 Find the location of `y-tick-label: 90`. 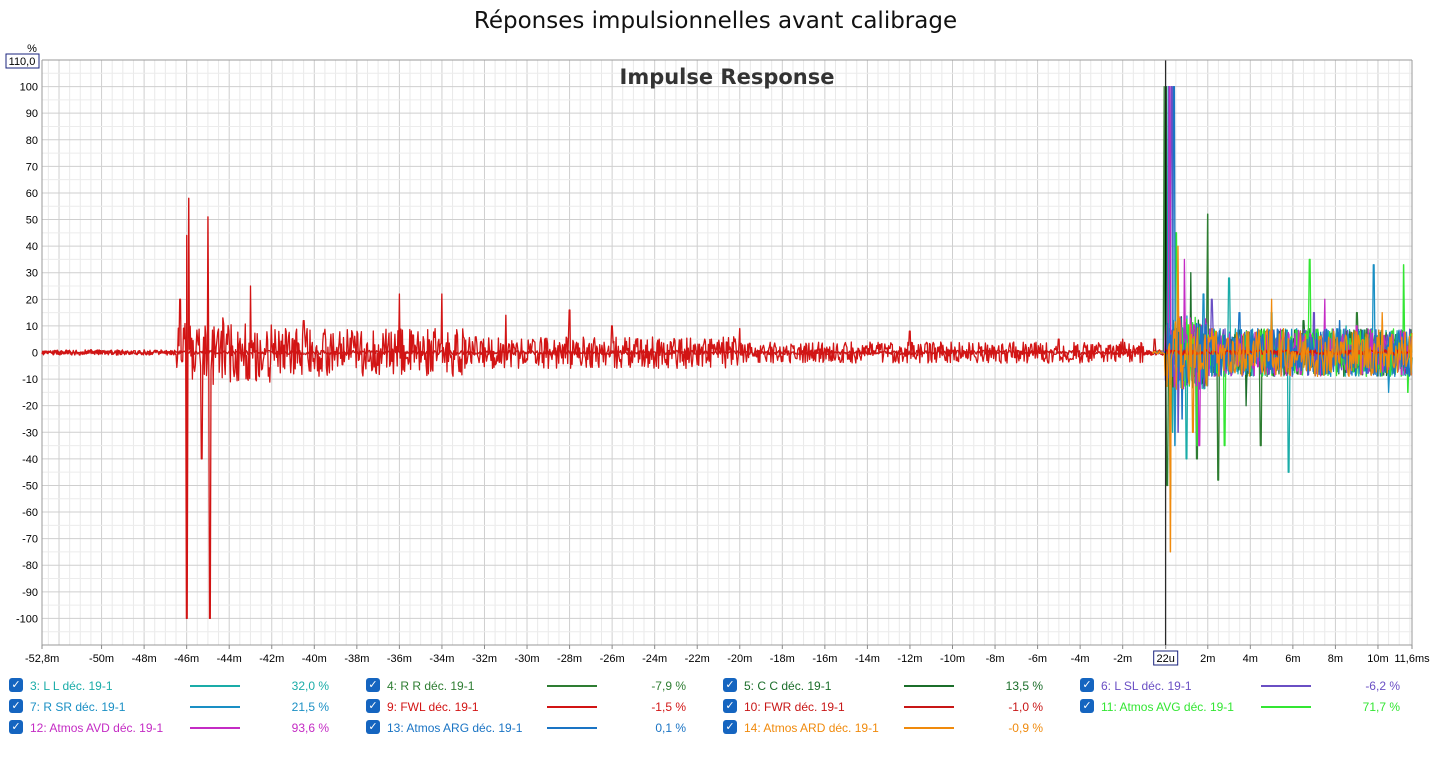

y-tick-label: 90 is located at coordinates (32, 114).